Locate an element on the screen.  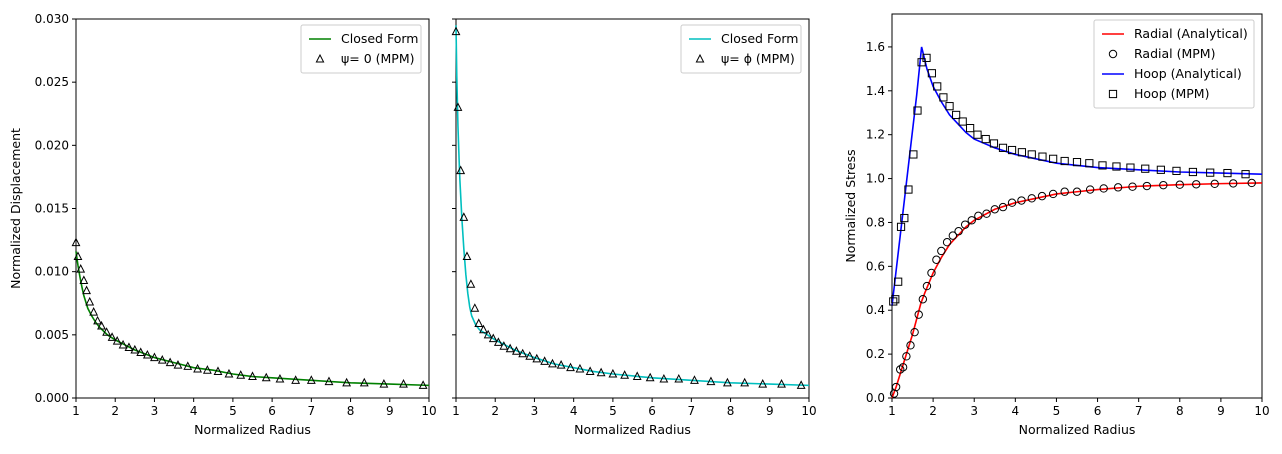
y-tick-label: 1.0 is located at coordinates (875, 179).